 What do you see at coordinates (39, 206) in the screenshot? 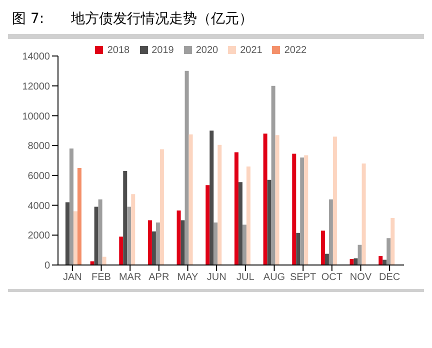
I see `y-tick-label: 4000` at bounding box center [39, 206].